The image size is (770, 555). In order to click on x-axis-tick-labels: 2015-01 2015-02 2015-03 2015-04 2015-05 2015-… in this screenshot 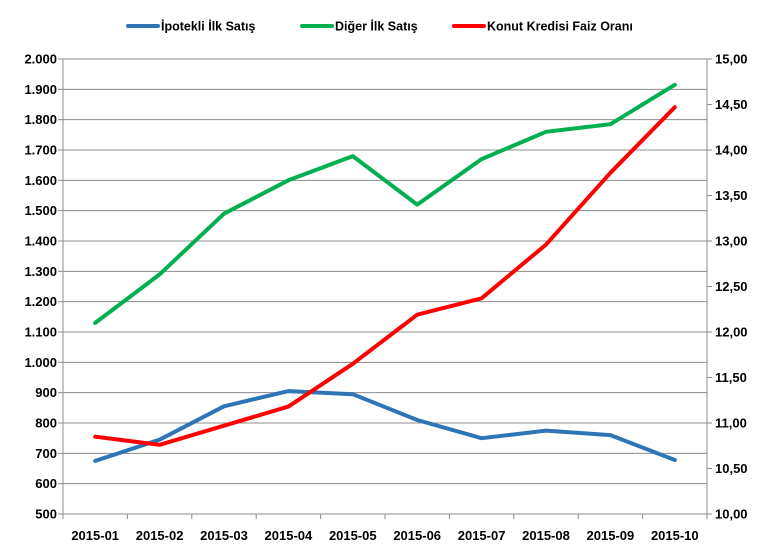, I will do `click(384, 535)`.